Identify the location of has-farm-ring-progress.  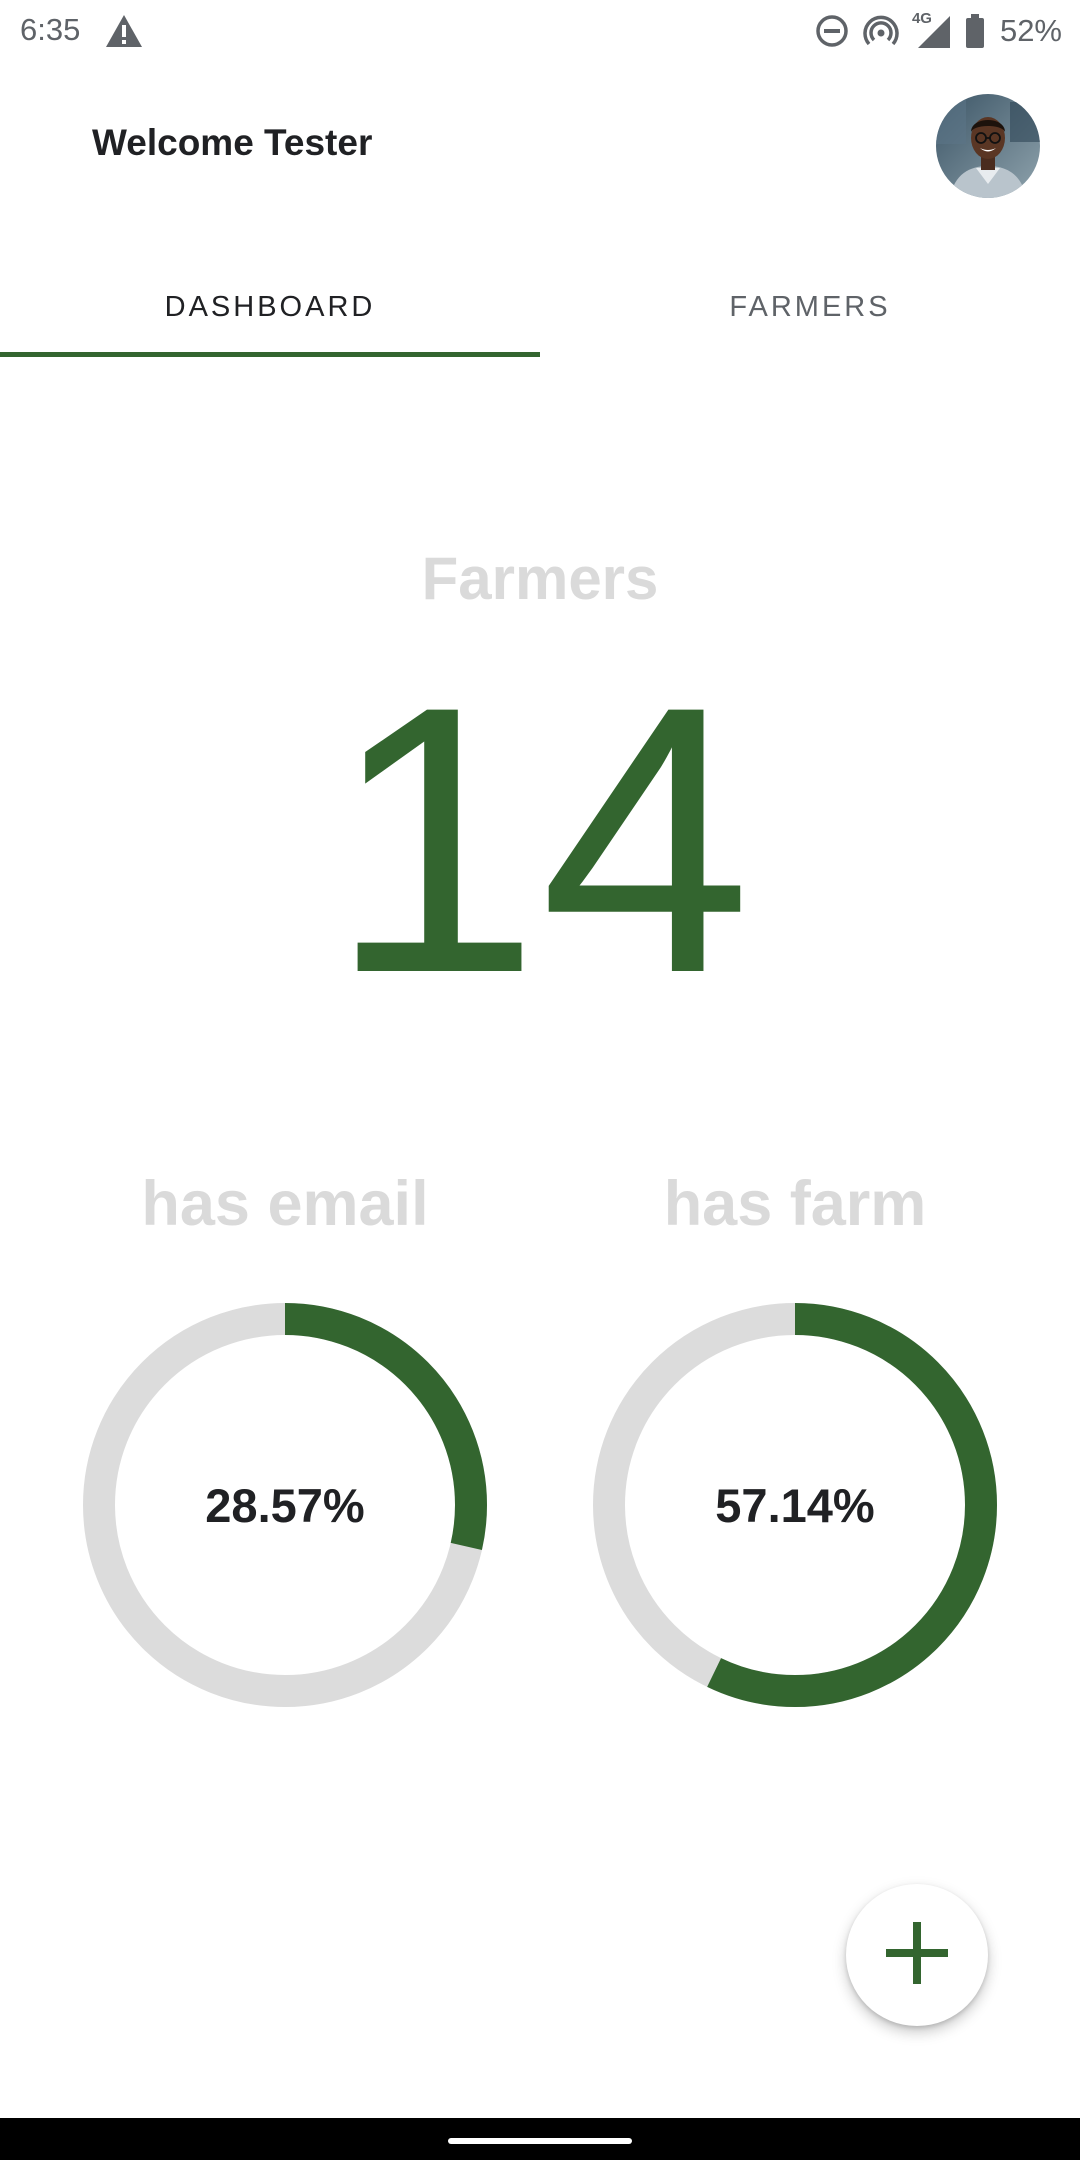
(795, 1505).